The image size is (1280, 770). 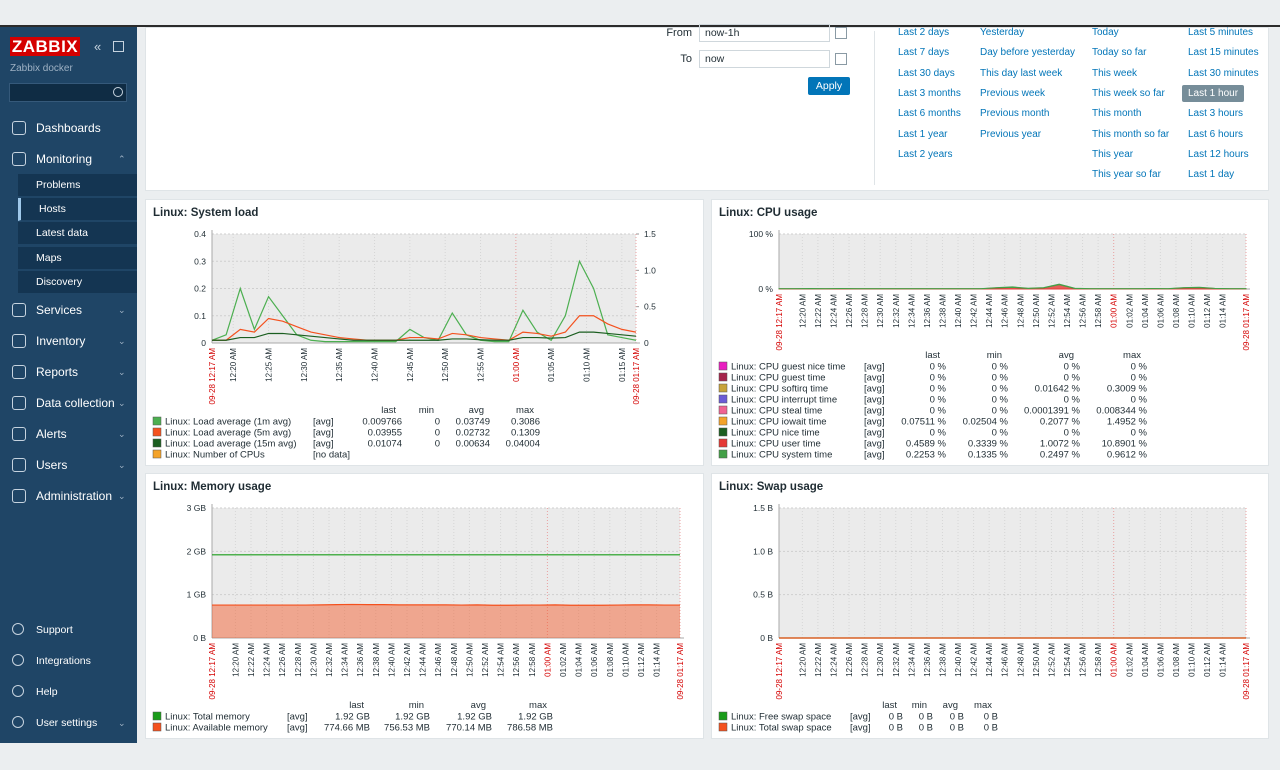 I want to click on menu-item: User settings ⌄, so click(x=68, y=723).